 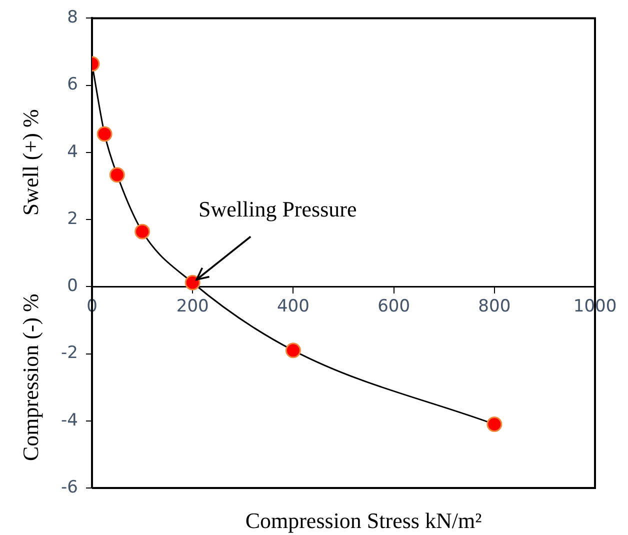 I want to click on annotation: Swelling Pressure, so click(x=277, y=209).